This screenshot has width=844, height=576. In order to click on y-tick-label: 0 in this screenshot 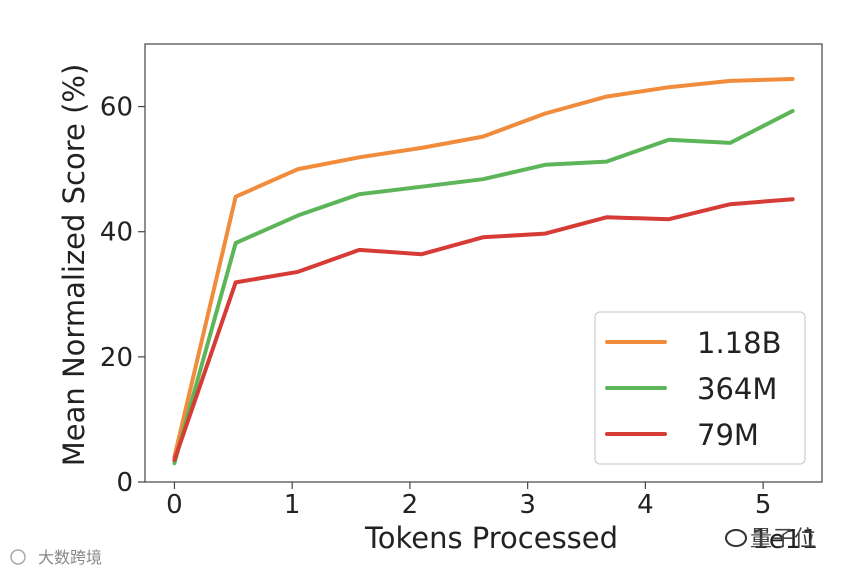, I will do `click(124, 483)`.